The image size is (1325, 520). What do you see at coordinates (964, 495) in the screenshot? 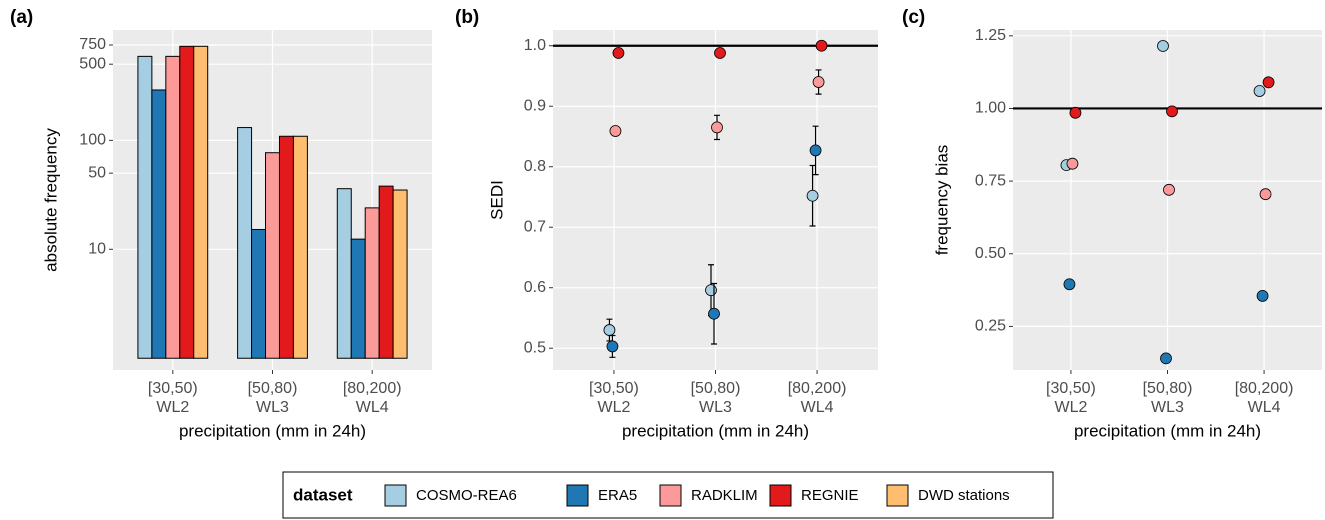
I see `legend-label: DWD stations` at bounding box center [964, 495].